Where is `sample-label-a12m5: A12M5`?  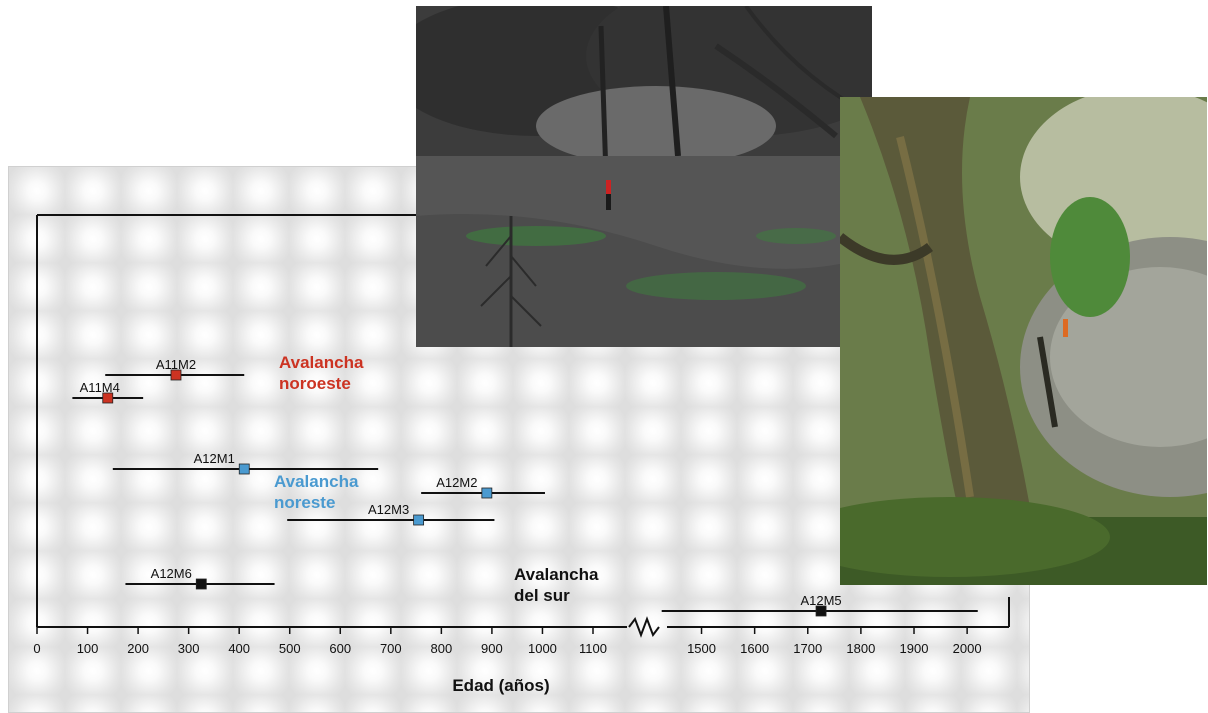
sample-label-a12m5: A12M5 is located at coordinates (820, 600).